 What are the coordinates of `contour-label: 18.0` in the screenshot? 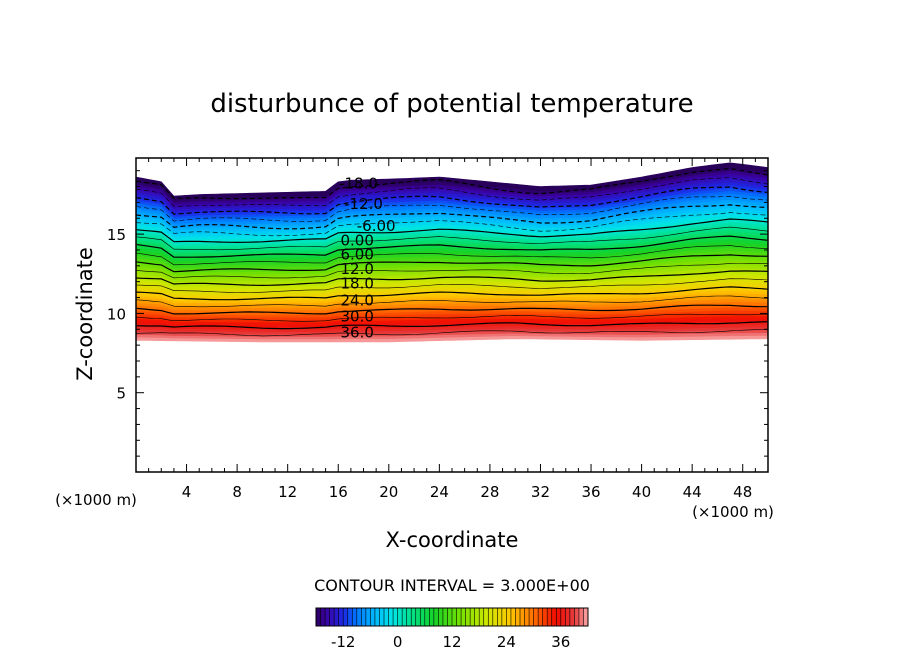 It's located at (356, 283).